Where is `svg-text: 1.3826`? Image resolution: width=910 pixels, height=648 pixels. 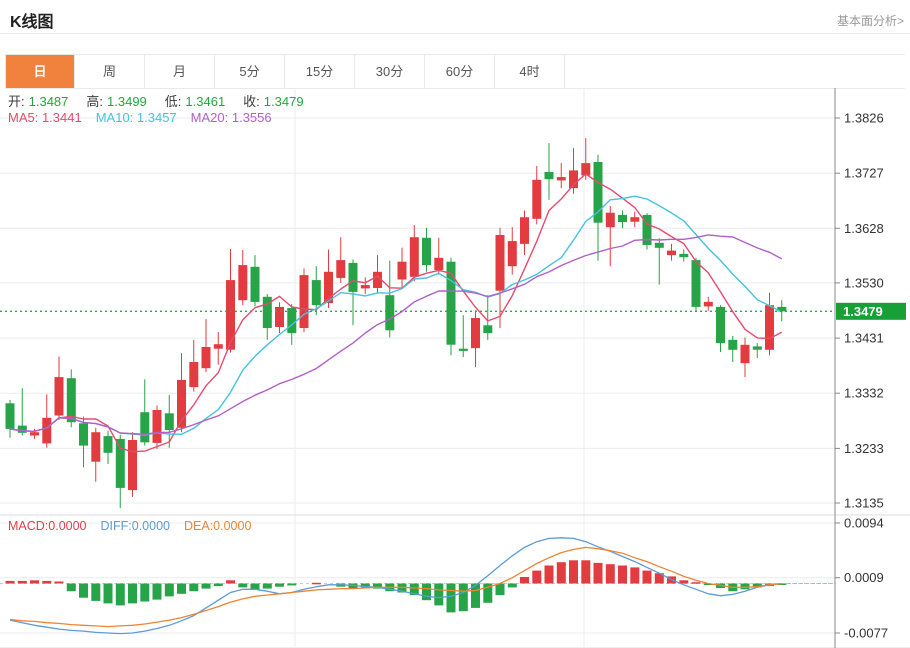 svg-text: 1.3826 is located at coordinates (864, 118).